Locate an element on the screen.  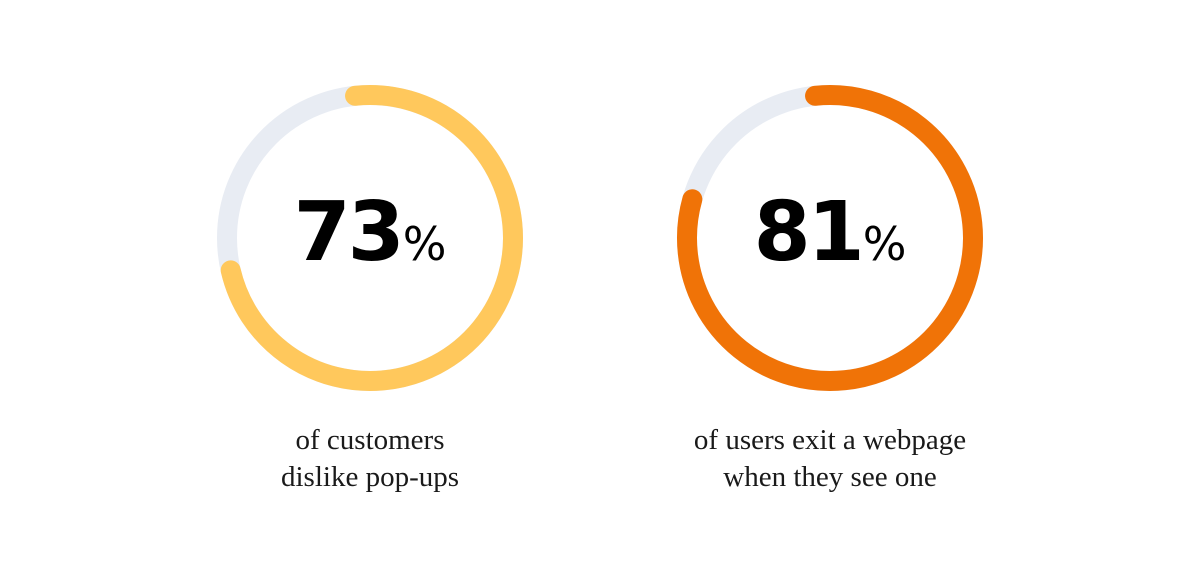
stat-caption: of customers dislike pop-ups is located at coordinates (370, 459).